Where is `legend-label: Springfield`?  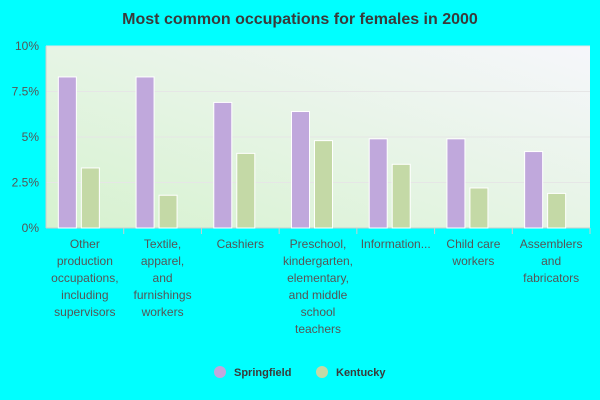 legend-label: Springfield is located at coordinates (262, 373).